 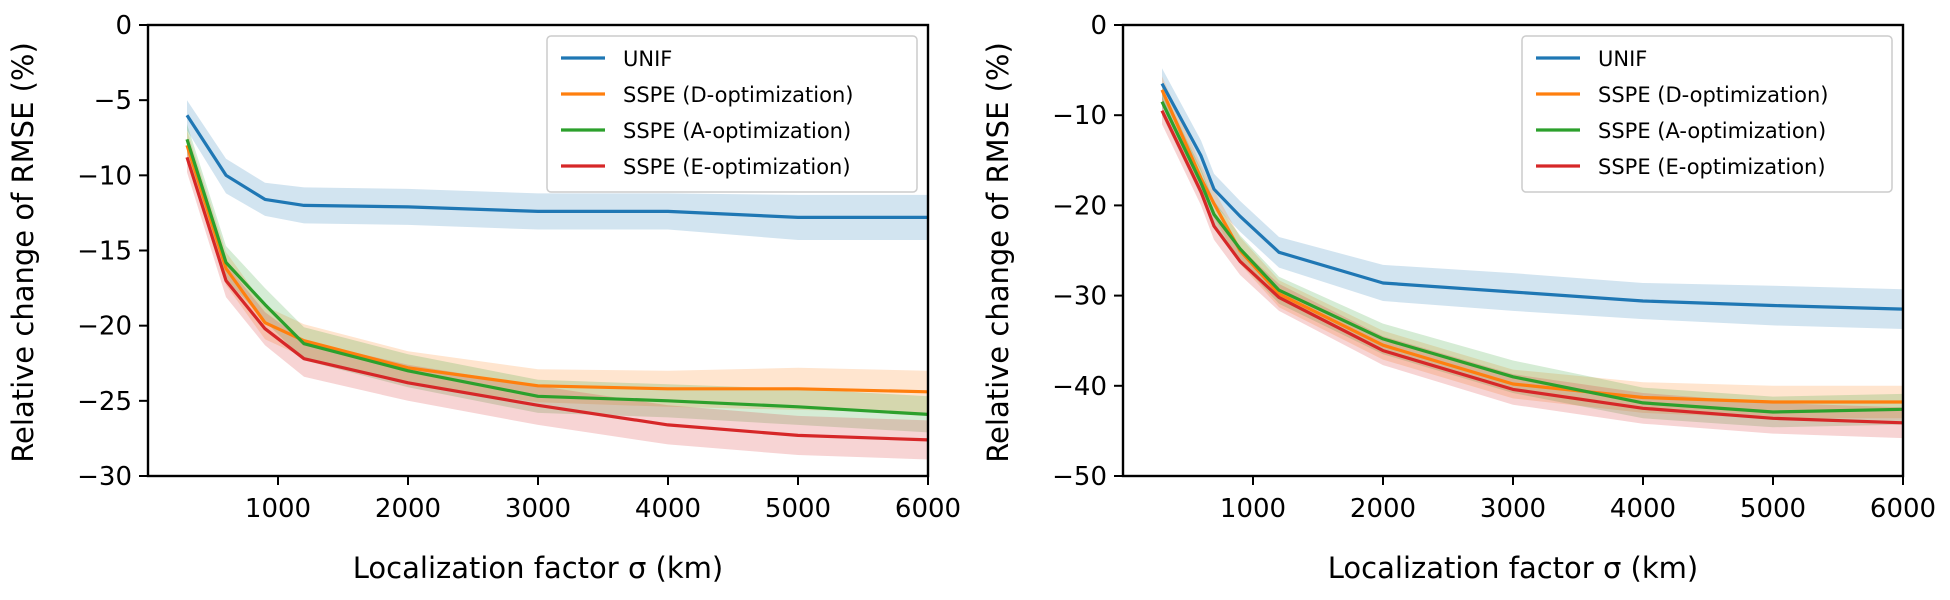 What do you see at coordinates (1079, 387) in the screenshot?
I see `y-tick-label: −40` at bounding box center [1079, 387].